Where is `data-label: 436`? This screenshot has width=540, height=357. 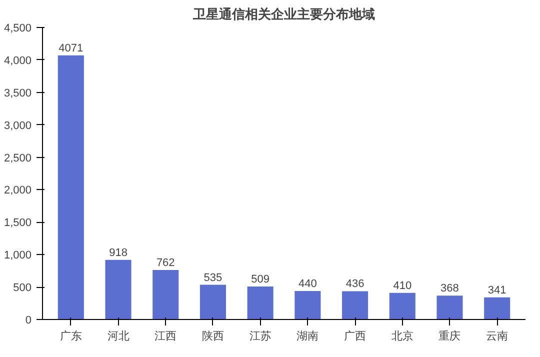 data-label: 436 is located at coordinates (355, 284).